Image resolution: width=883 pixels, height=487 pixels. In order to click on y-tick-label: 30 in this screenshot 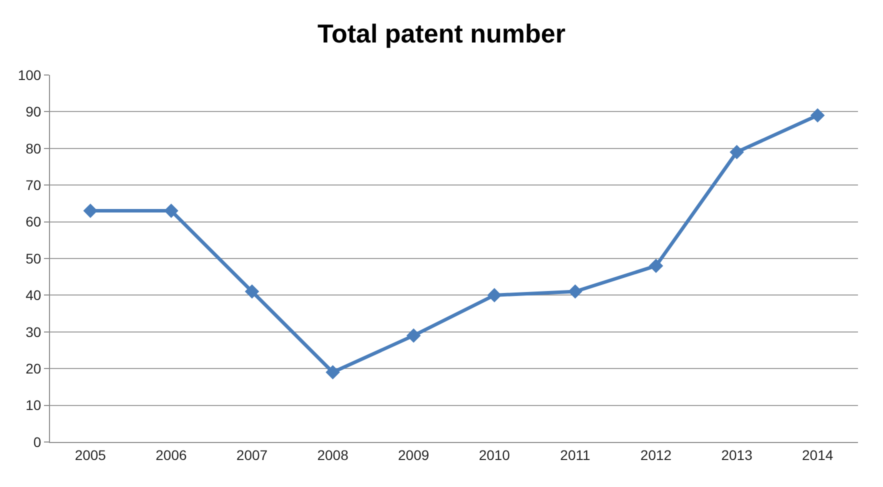, I will do `click(34, 332)`.